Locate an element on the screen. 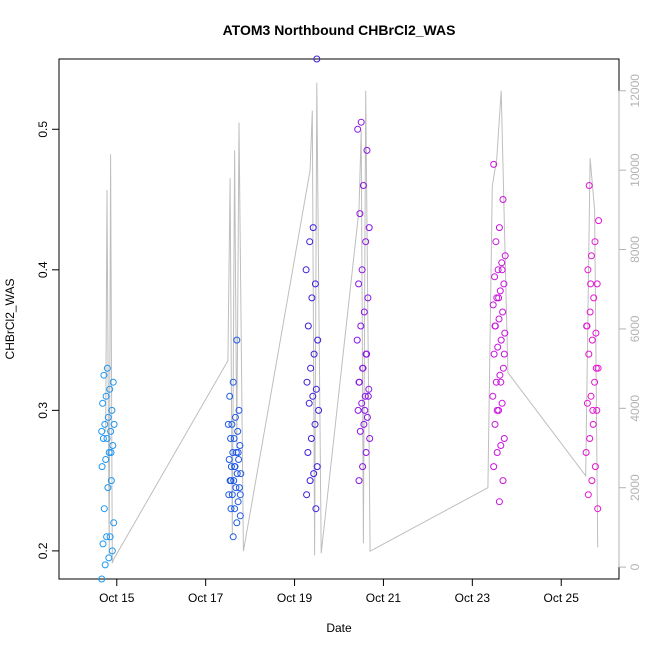  x-axis: Oct 15 Oct 17 Oct 19 Oct 21 Oct 23 Oct 25 is located at coordinates (339, 591).